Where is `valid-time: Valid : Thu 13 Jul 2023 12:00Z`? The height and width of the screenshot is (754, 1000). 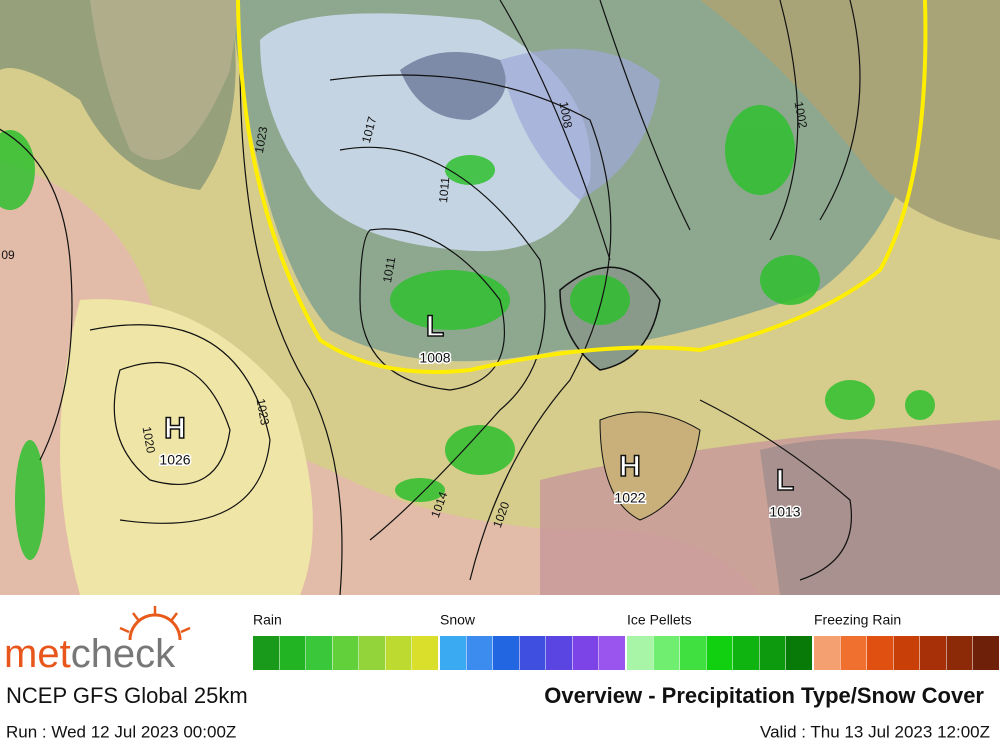
valid-time: Valid : Thu 13 Jul 2023 12:00Z is located at coordinates (875, 731).